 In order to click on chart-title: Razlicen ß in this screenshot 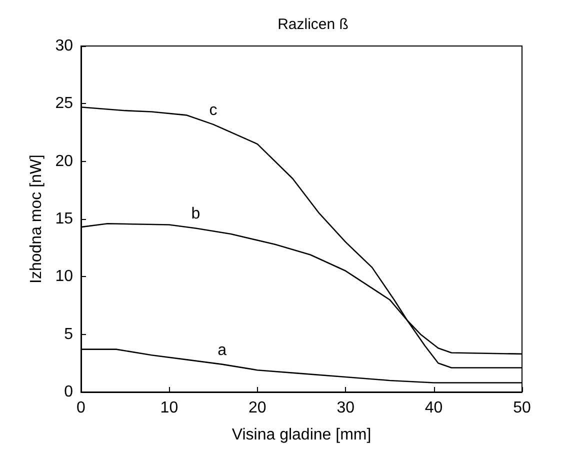, I will do `click(313, 24)`.